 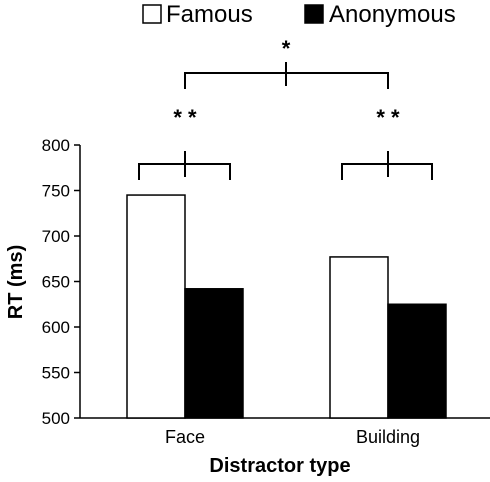 I want to click on y-tick-label: 600, so click(x=56, y=327).